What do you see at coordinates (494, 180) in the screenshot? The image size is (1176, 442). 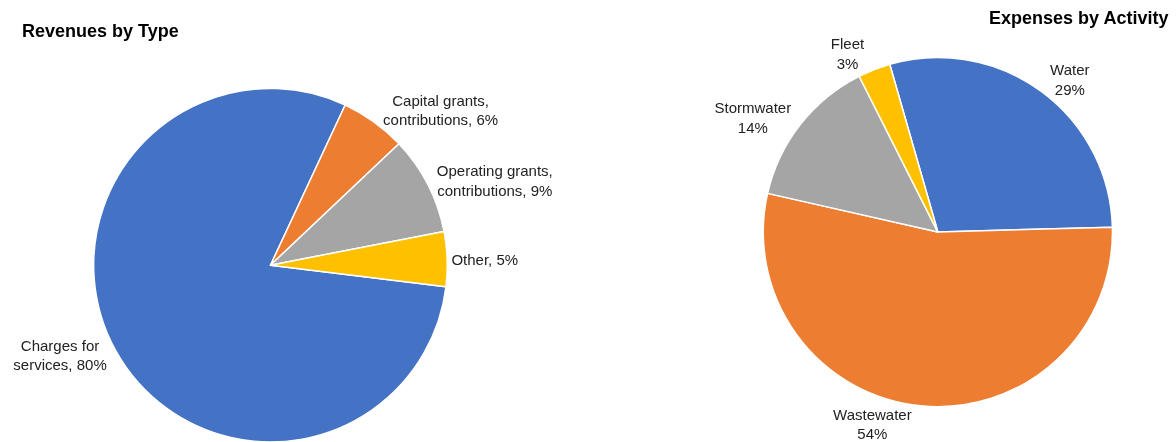 I see `slice-label: Operating grants, contributions, 9%` at bounding box center [494, 180].